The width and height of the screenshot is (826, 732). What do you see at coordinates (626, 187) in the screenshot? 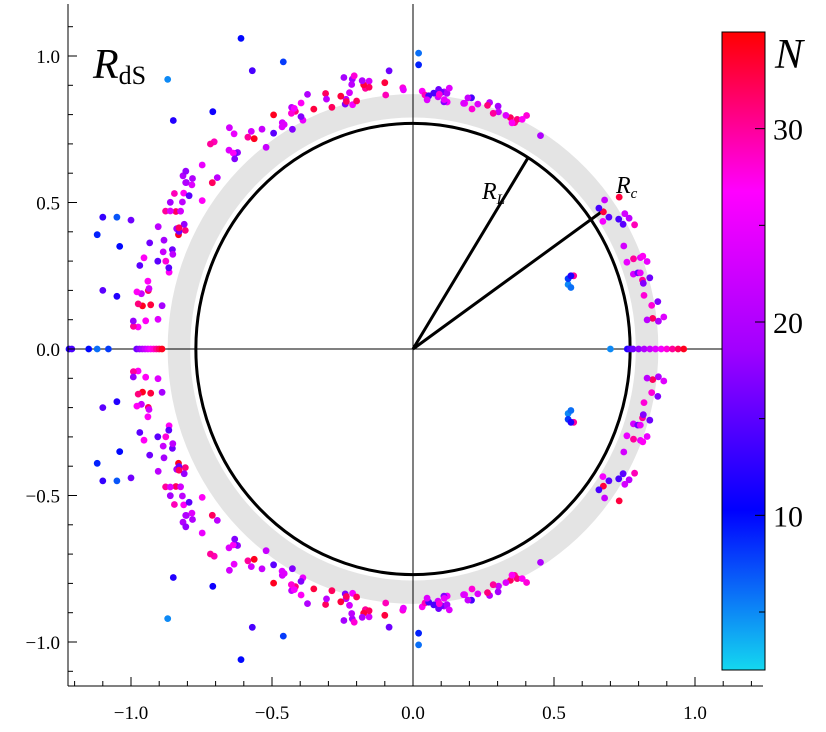
I see `radius-label-c: Rc` at bounding box center [626, 187].